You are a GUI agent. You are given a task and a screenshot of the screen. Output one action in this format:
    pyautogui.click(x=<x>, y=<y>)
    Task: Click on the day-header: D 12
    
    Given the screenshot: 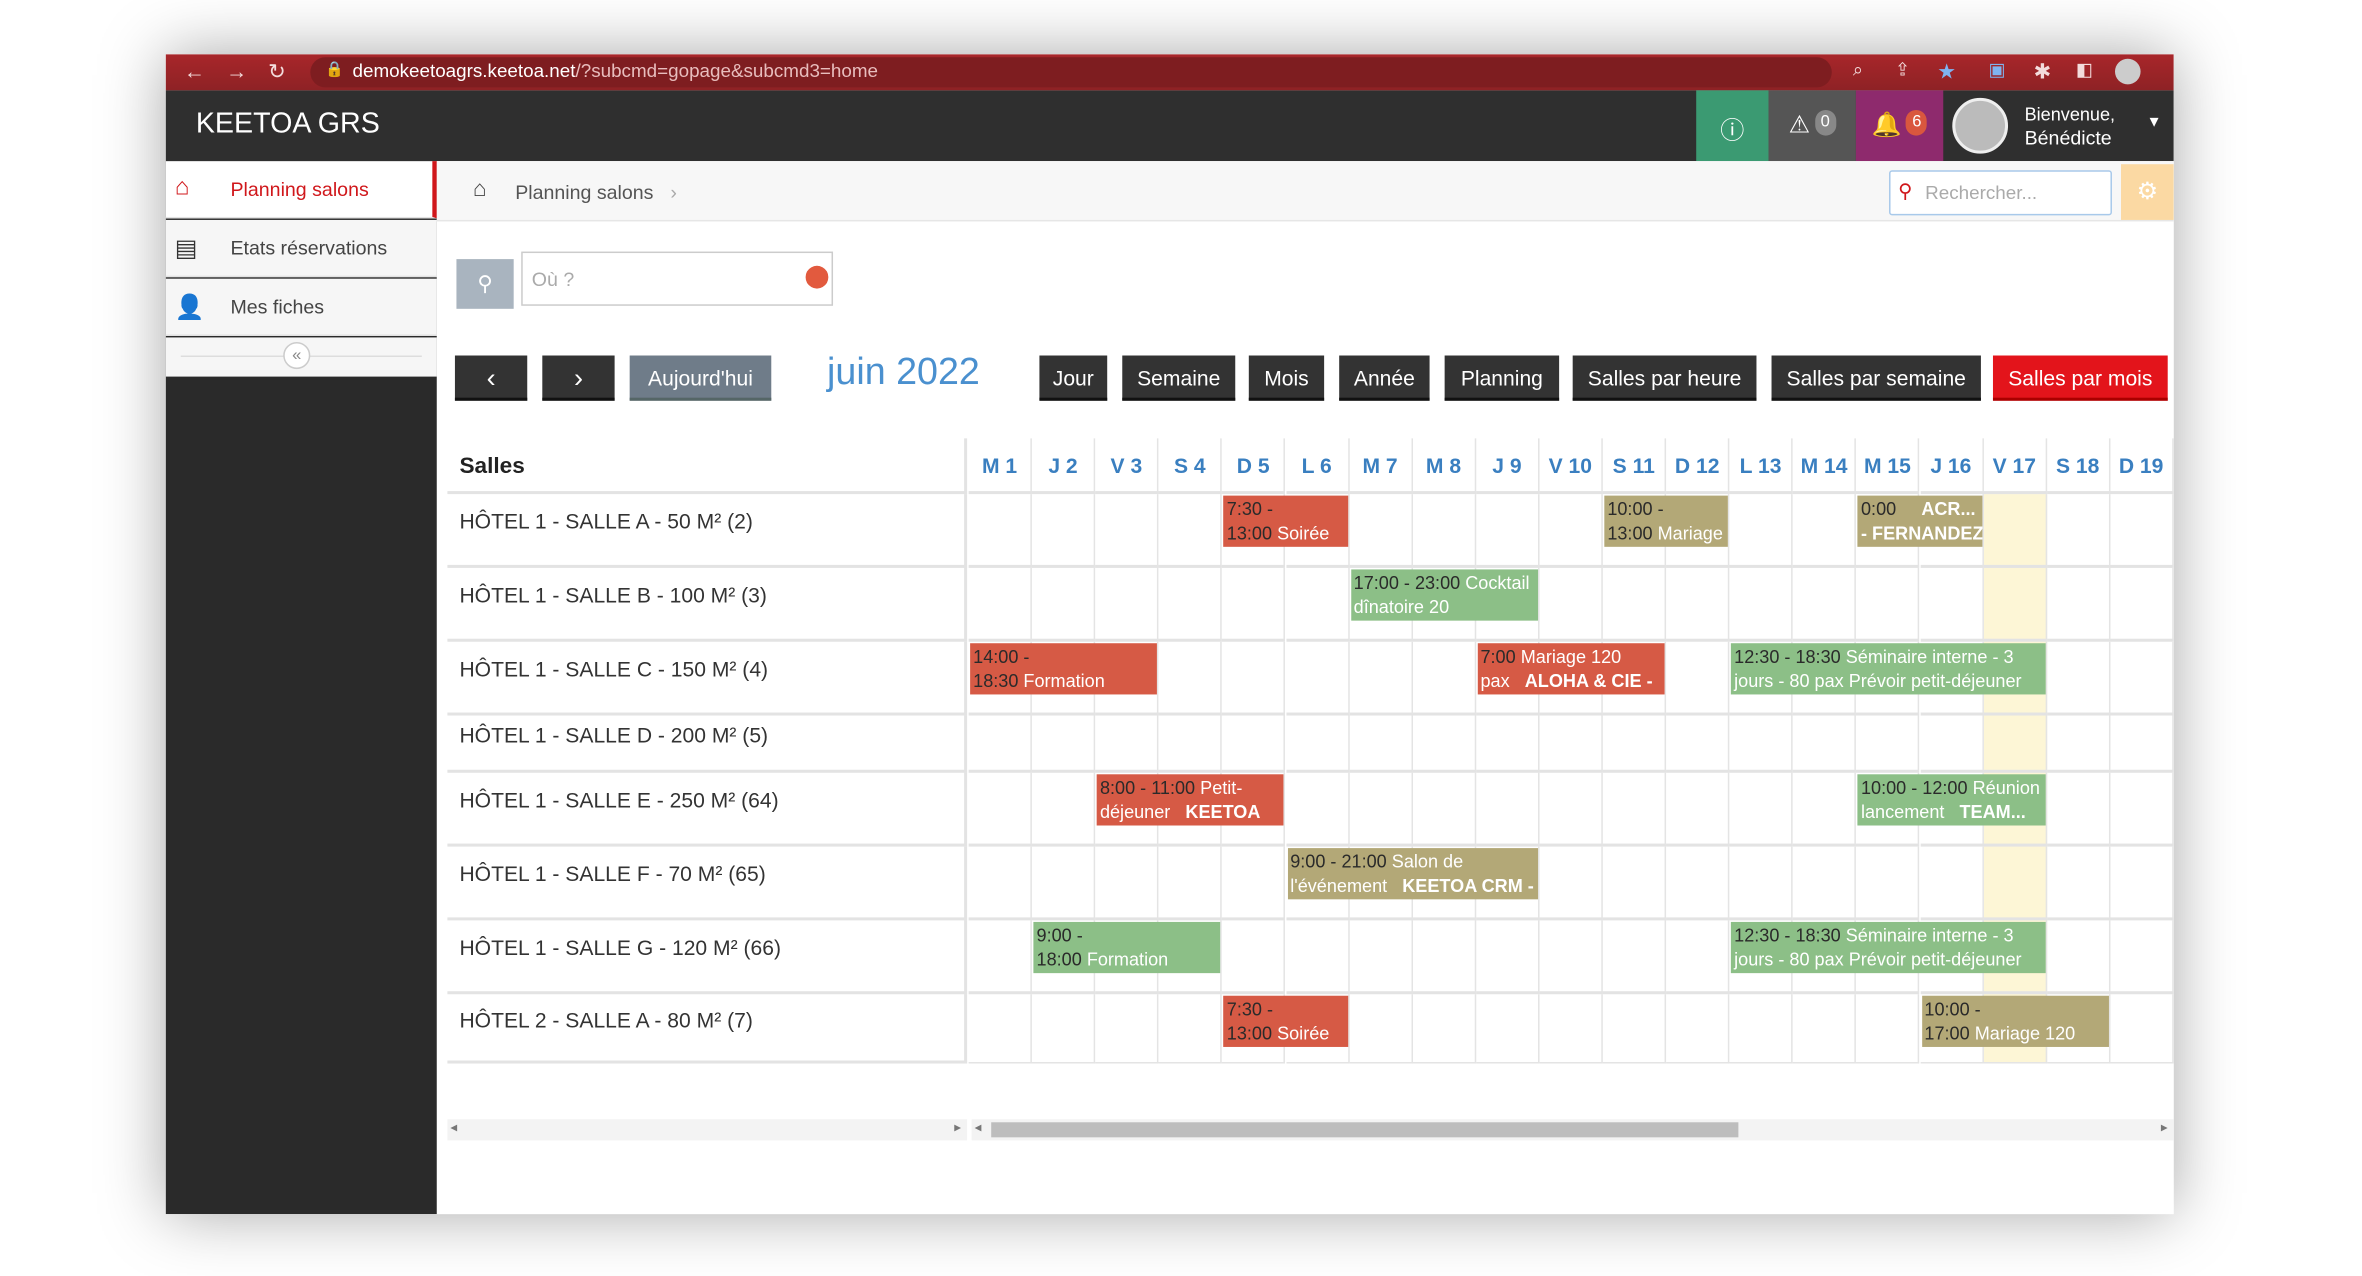 What is the action you would take?
    pyautogui.click(x=1698, y=466)
    